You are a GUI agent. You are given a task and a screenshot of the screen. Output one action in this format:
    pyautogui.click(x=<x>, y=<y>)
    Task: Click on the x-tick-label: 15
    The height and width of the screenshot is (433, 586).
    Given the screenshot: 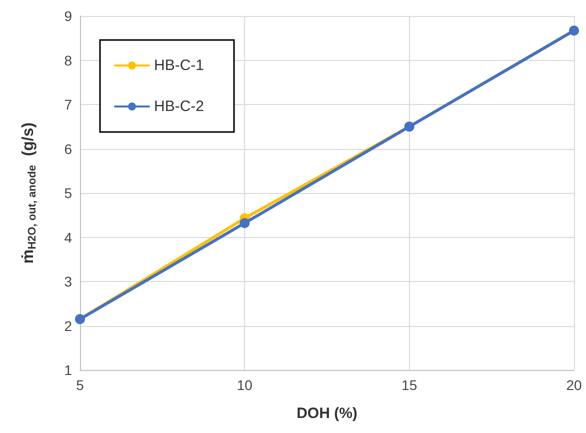 What is the action you would take?
    pyautogui.click(x=410, y=385)
    